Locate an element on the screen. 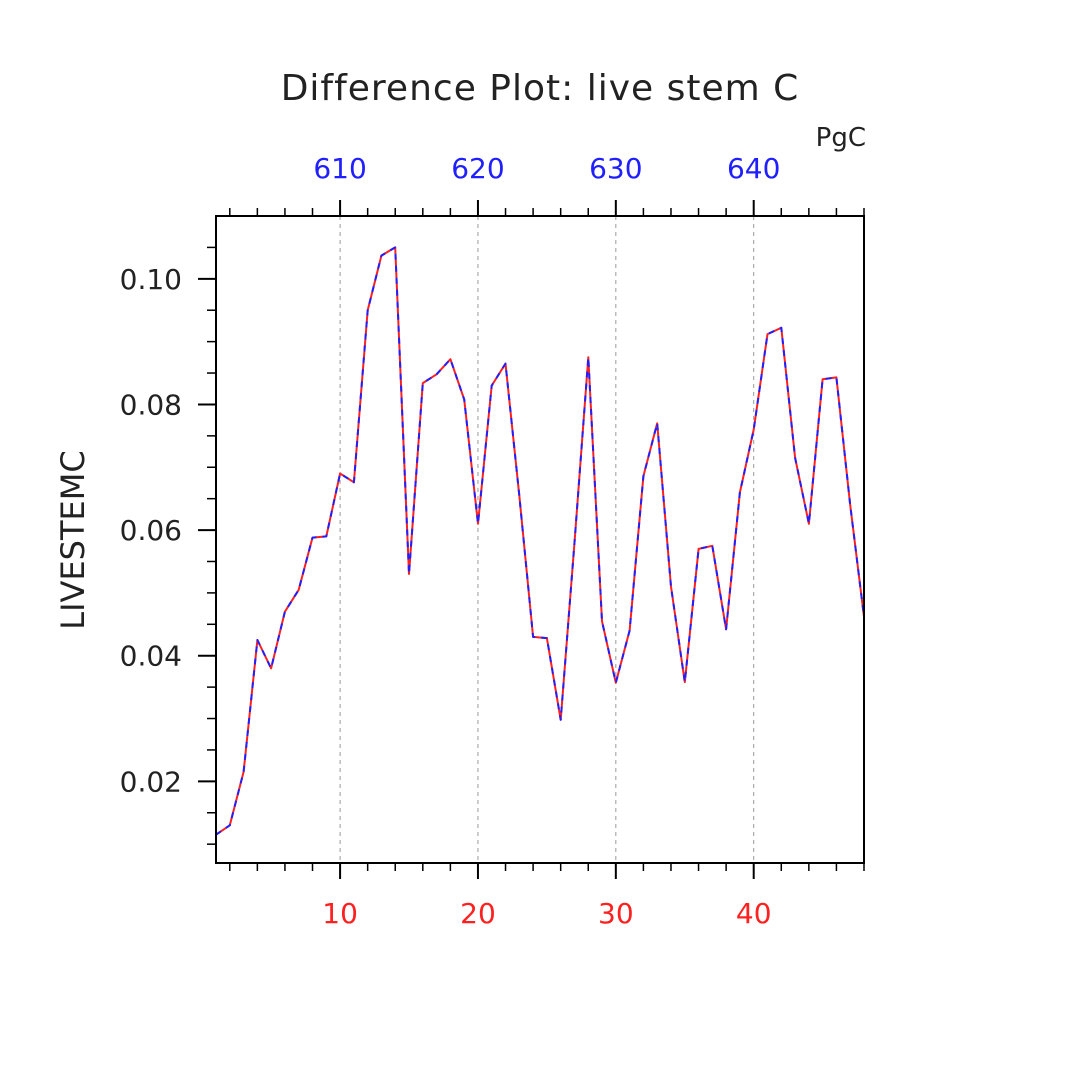 The height and width of the screenshot is (1080, 1080). y-axis-label: LIVESTEMC is located at coordinates (73, 539).